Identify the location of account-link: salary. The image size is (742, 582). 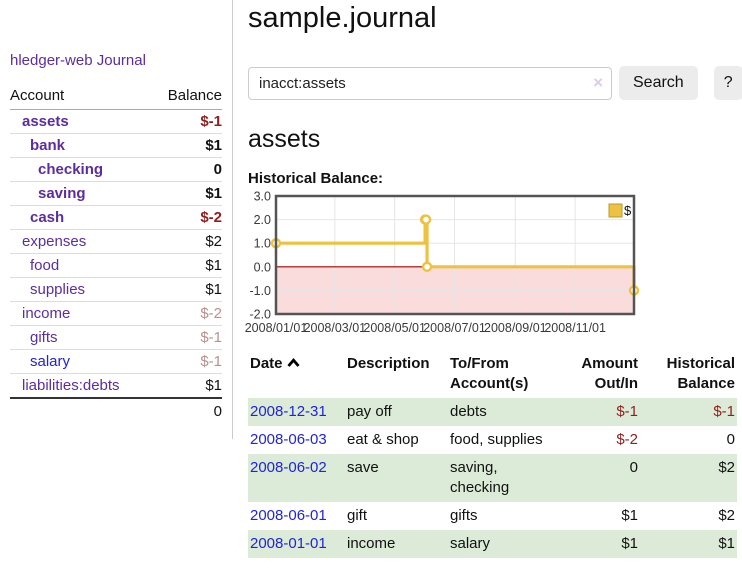
(50, 361).